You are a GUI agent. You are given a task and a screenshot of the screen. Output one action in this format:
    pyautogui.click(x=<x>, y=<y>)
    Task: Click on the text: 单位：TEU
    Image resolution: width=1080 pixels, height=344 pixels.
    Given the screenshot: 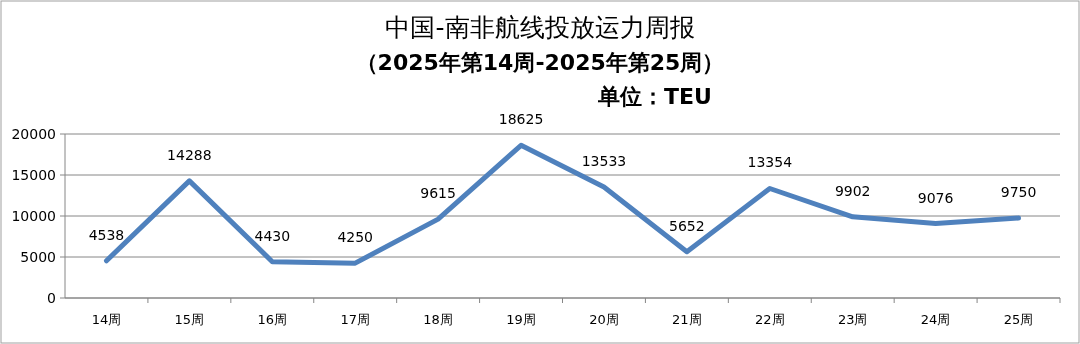 What is the action you would take?
    pyautogui.click(x=654, y=96)
    